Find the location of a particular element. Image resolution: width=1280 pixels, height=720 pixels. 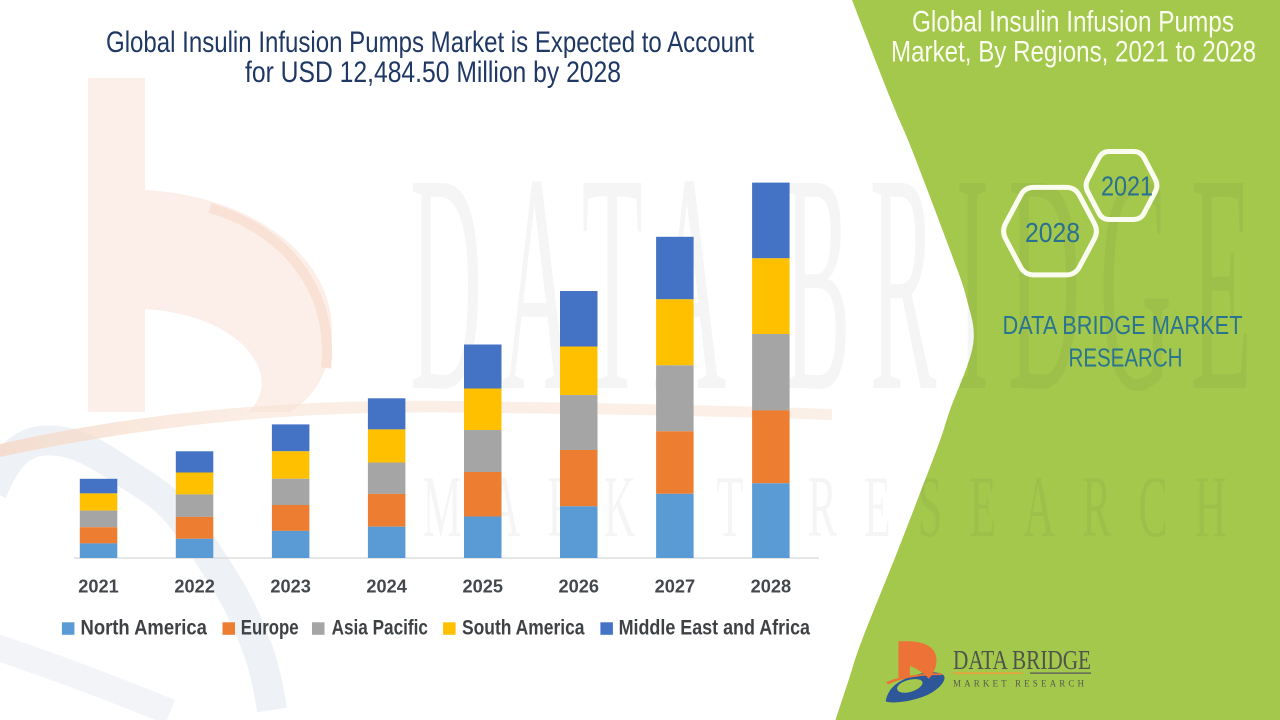

svg-text: RESEARCH is located at coordinates (1126, 357).